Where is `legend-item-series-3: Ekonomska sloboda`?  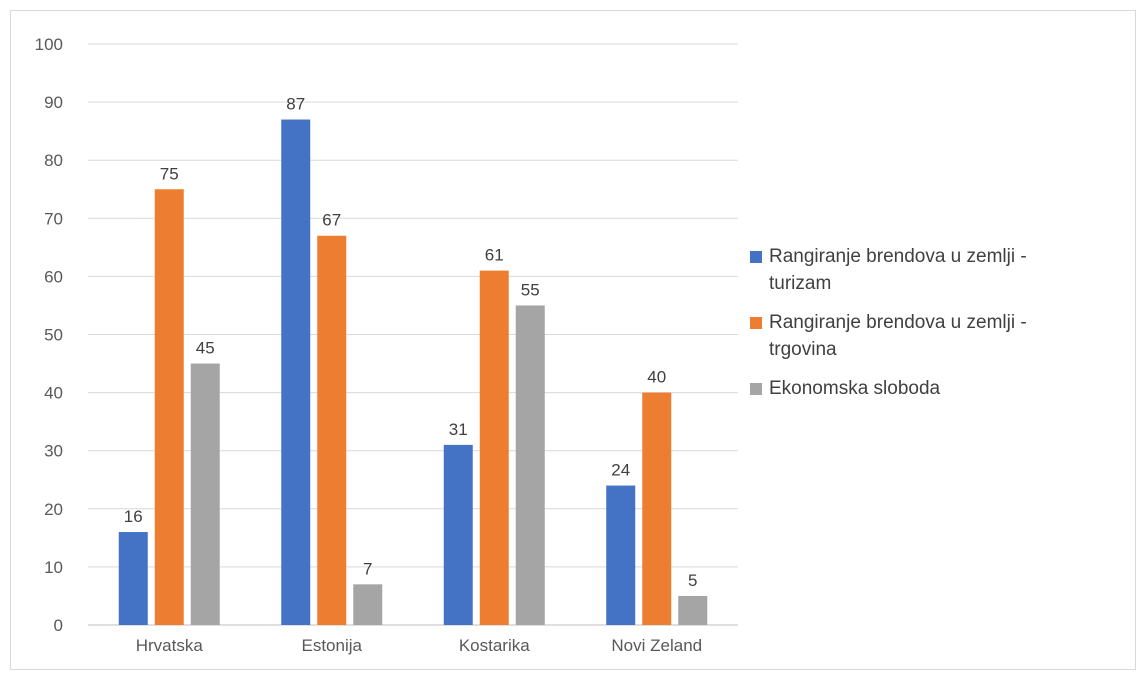 legend-item-series-3: Ekonomska sloboda is located at coordinates (900, 388).